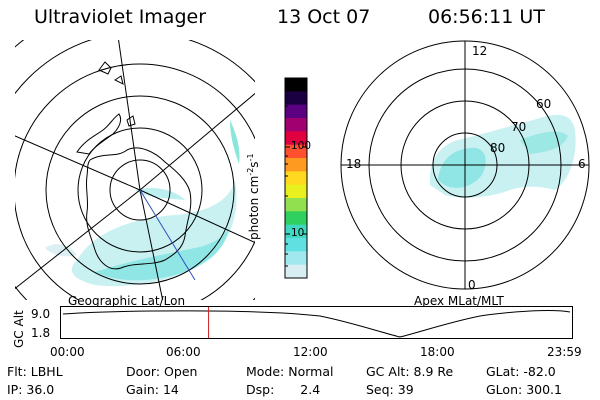 This screenshot has width=600, height=400. I want to click on time-tick-0000: 00:00, so click(67, 352).